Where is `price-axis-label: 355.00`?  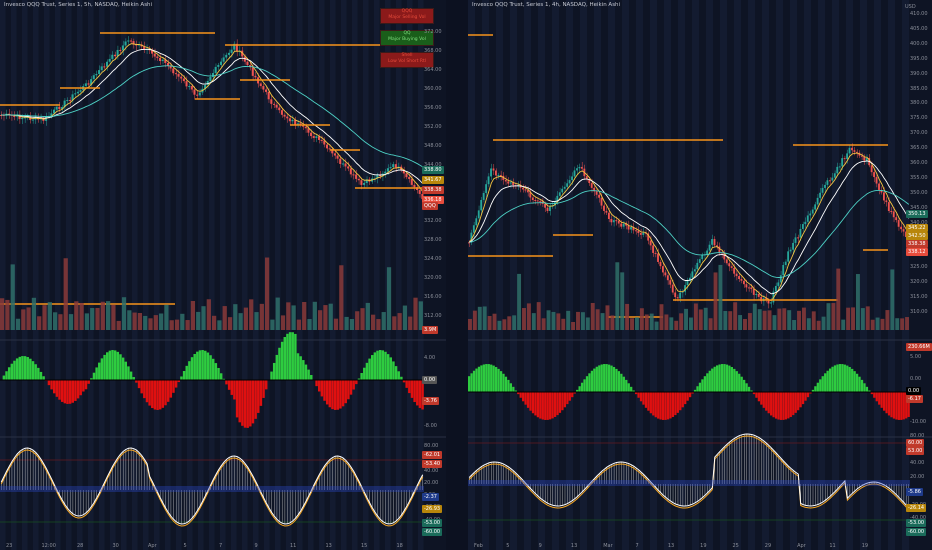
price-axis-label: 355.00 is located at coordinates (919, 177).